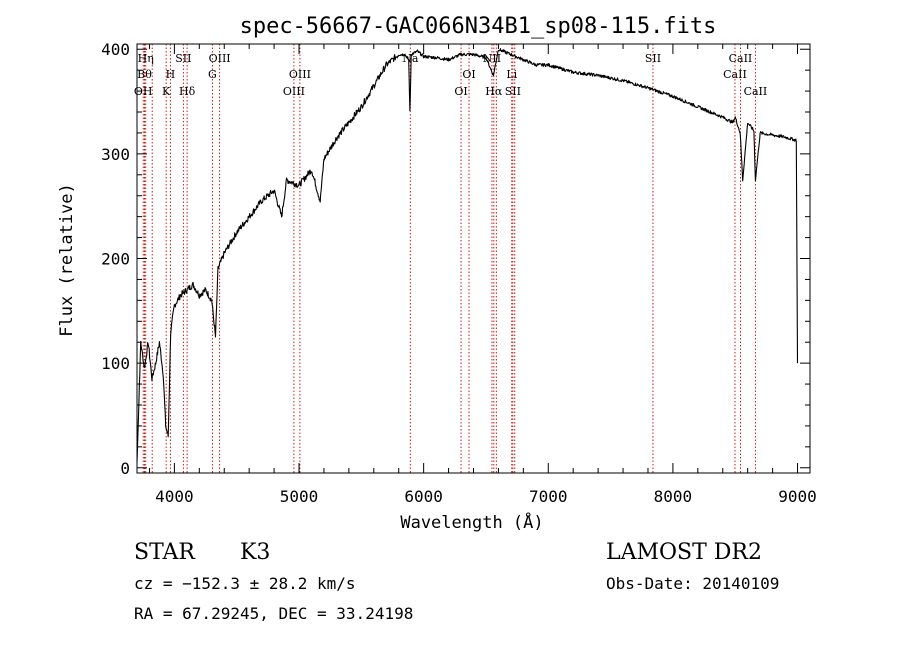 The height and width of the screenshot is (649, 900). I want to click on y-tick-label: 0, so click(125, 468).